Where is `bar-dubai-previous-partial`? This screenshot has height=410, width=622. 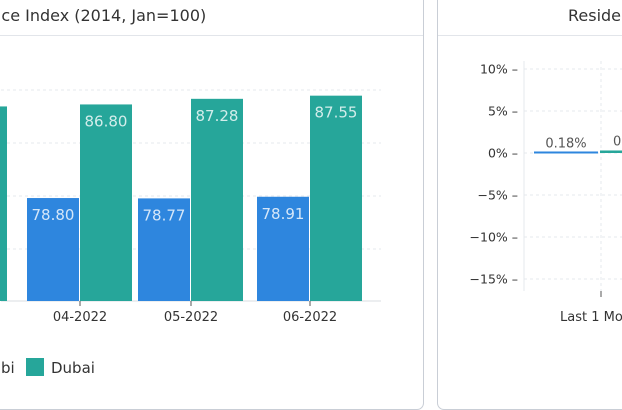
bar-dubai-previous-partial is located at coordinates (3, 203).